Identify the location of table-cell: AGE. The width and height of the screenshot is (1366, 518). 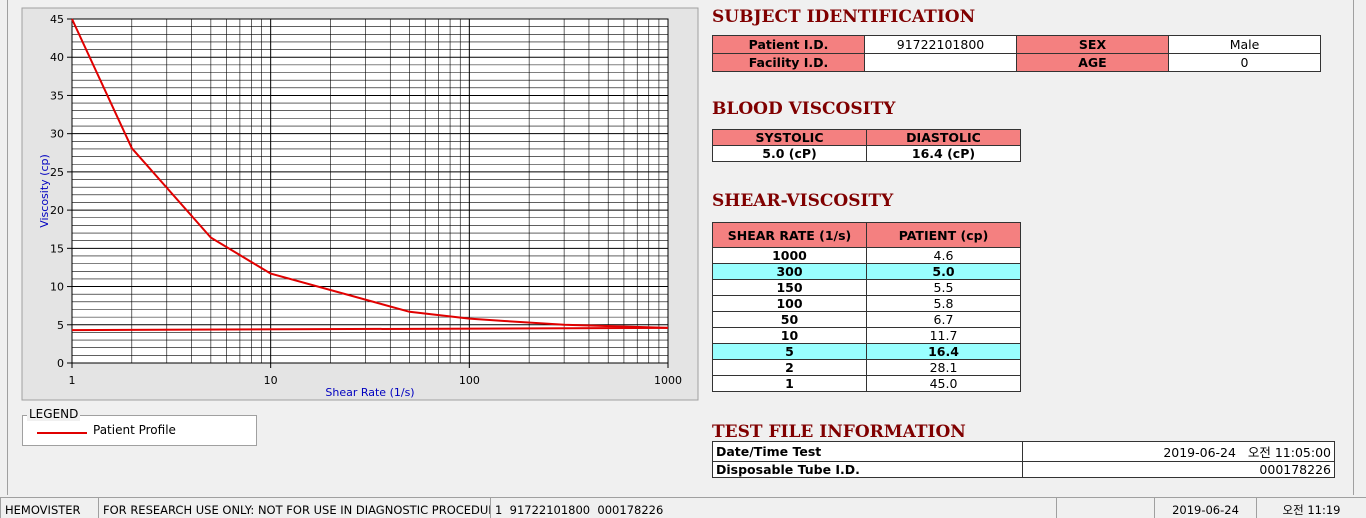
(1092, 62).